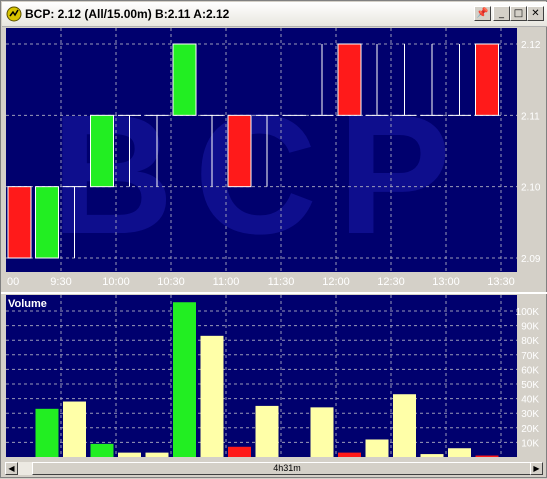 The height and width of the screenshot is (479, 547). Describe the element at coordinates (501, 13) in the screenshot. I see `minimize-button: _` at that location.